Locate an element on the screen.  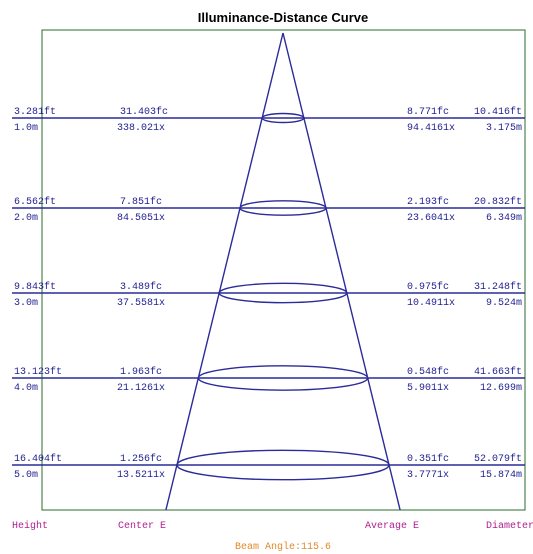
center-fc-label: 3.489fc is located at coordinates (141, 287).